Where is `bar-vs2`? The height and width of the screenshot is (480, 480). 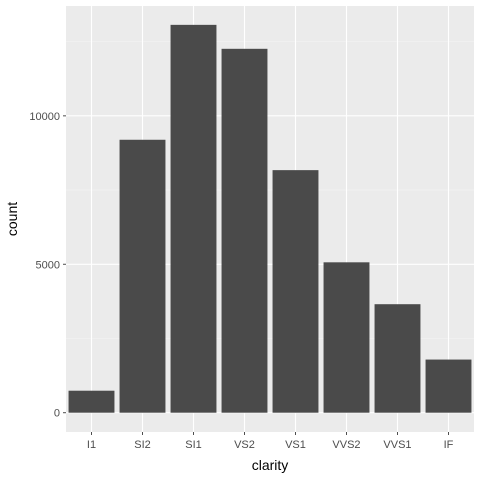
bar-vs2 is located at coordinates (244, 230).